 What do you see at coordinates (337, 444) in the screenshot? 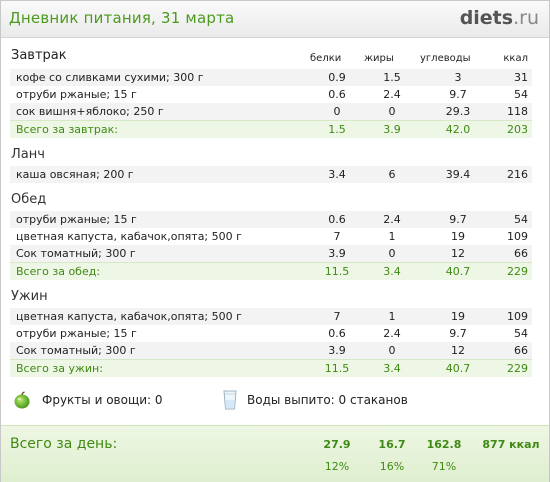
I see `day-proteins: 27.9` at bounding box center [337, 444].